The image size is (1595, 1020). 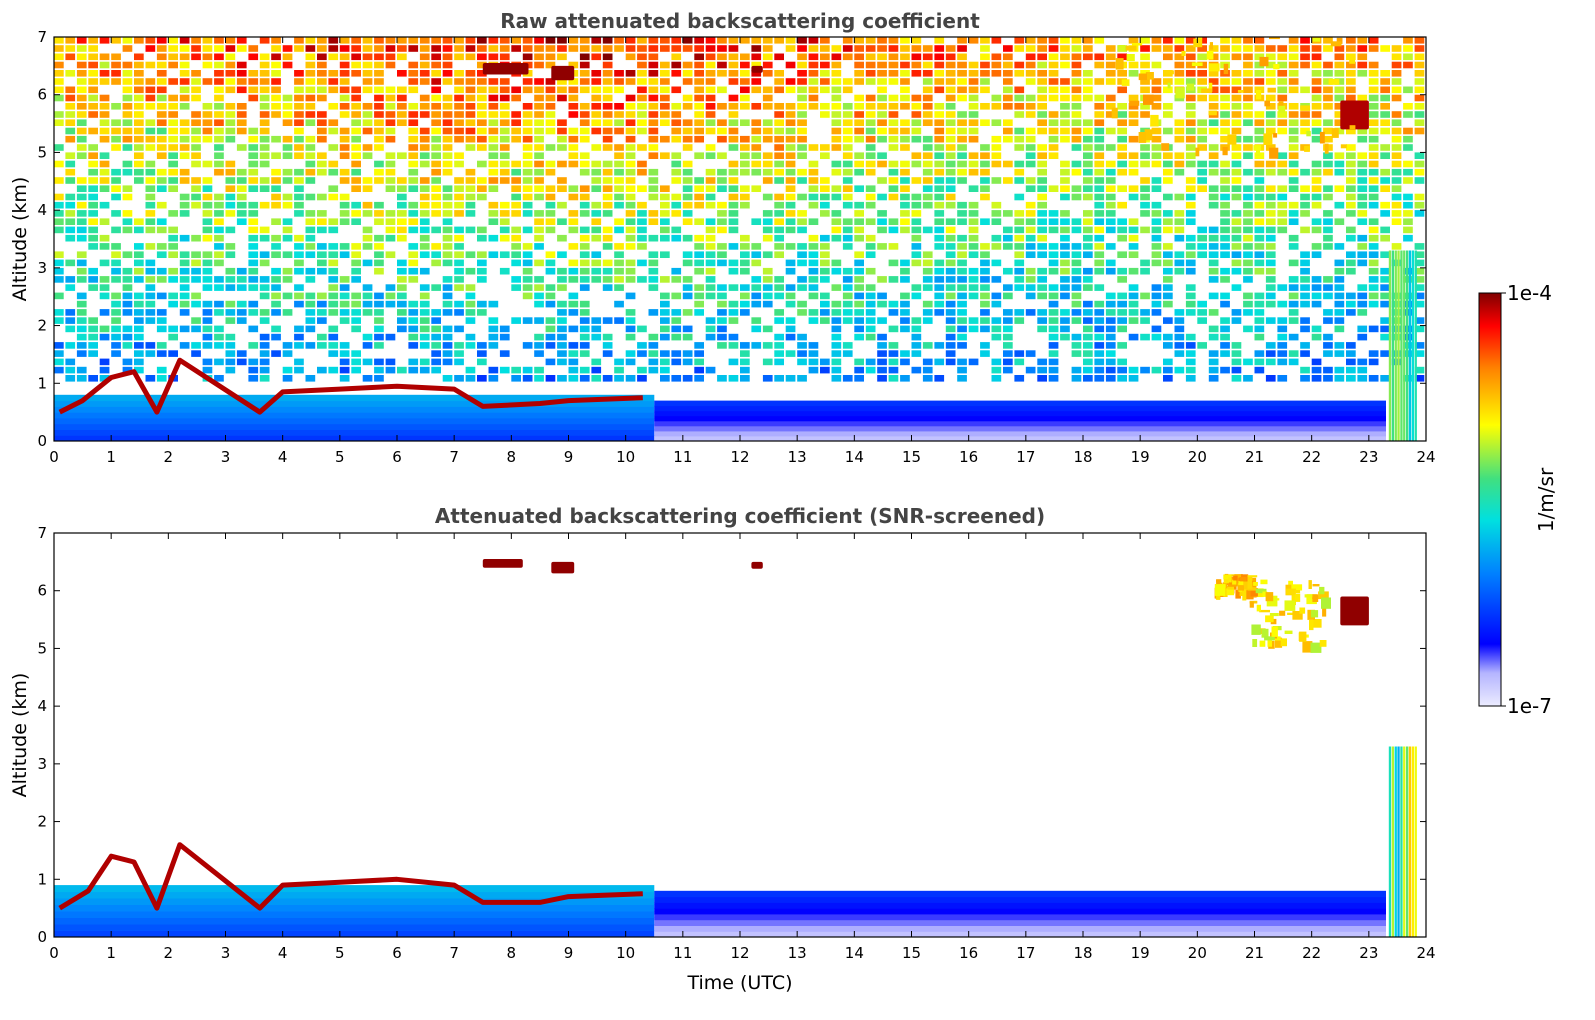 I want to click on x-tick-label: 17, so click(x=1025, y=457).